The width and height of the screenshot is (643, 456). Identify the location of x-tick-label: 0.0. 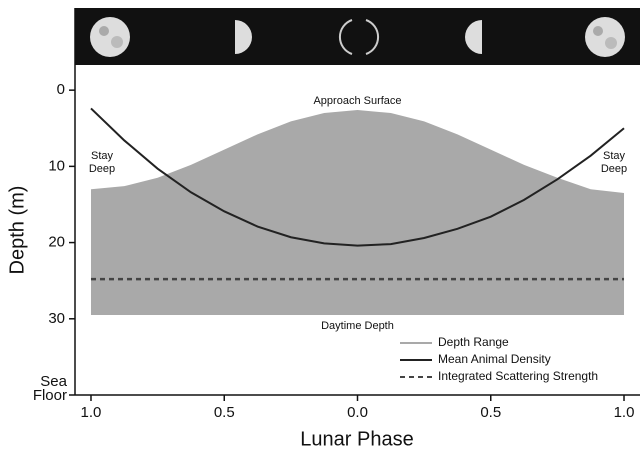
(357, 412).